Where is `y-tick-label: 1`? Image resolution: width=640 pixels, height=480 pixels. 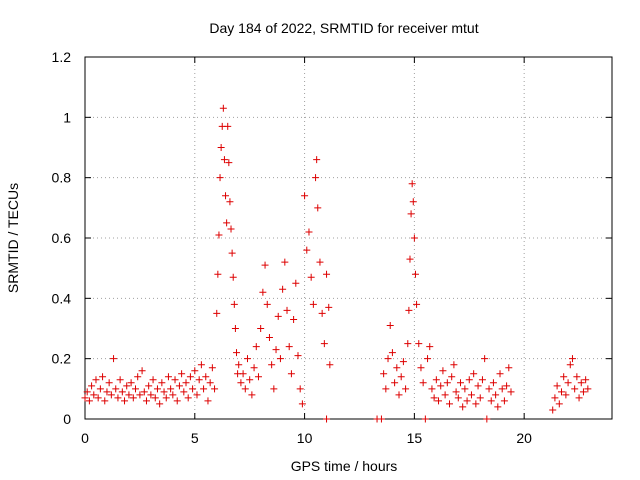 y-tick-label: 1 is located at coordinates (67, 117).